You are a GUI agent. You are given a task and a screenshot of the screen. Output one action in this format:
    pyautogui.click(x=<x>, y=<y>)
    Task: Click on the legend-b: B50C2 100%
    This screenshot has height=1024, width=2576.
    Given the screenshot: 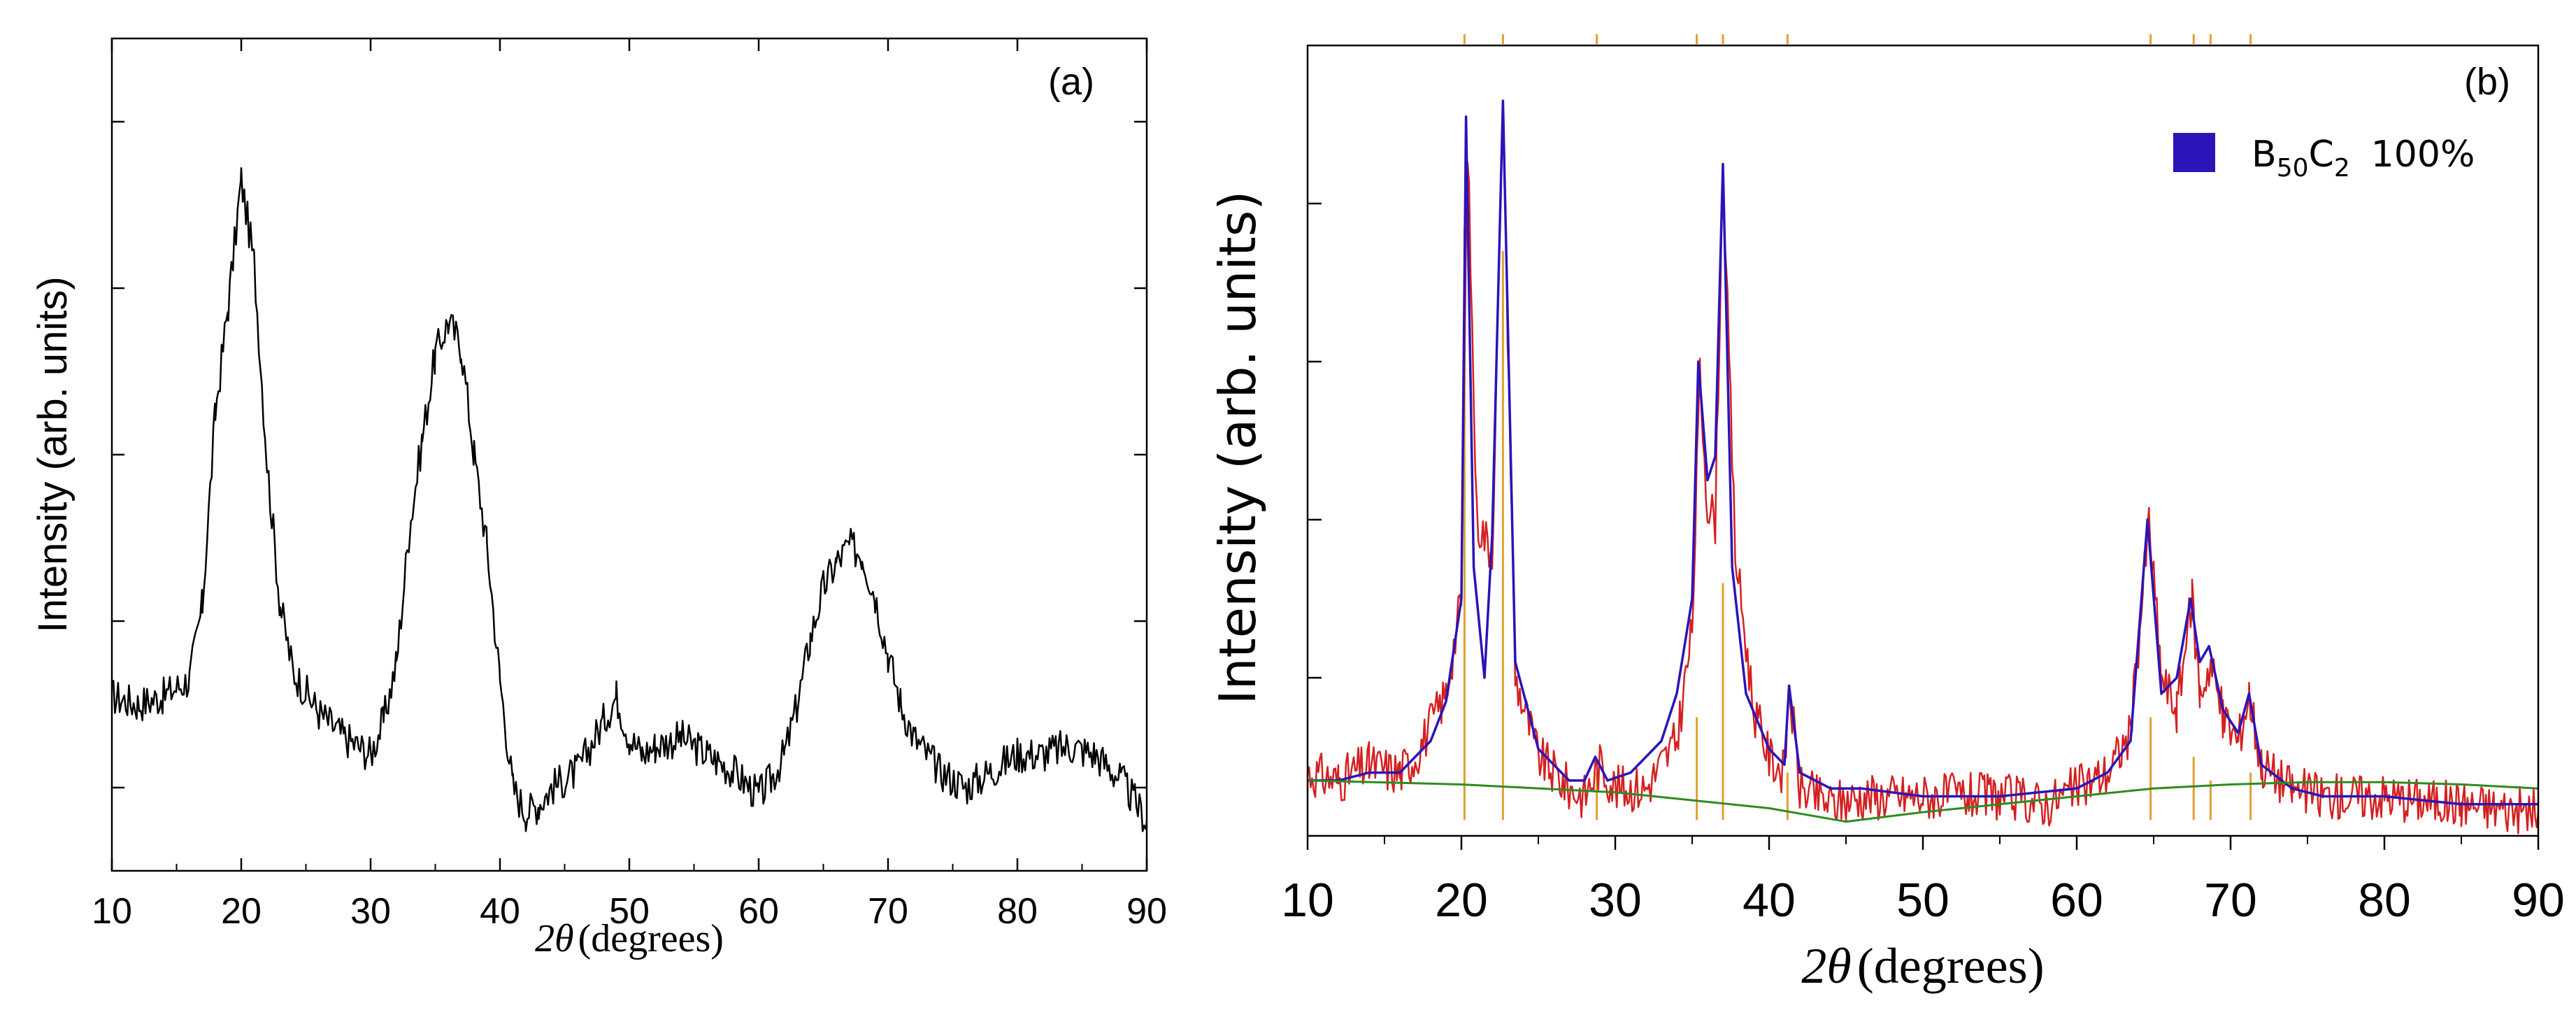 What is the action you would take?
    pyautogui.click(x=2324, y=158)
    